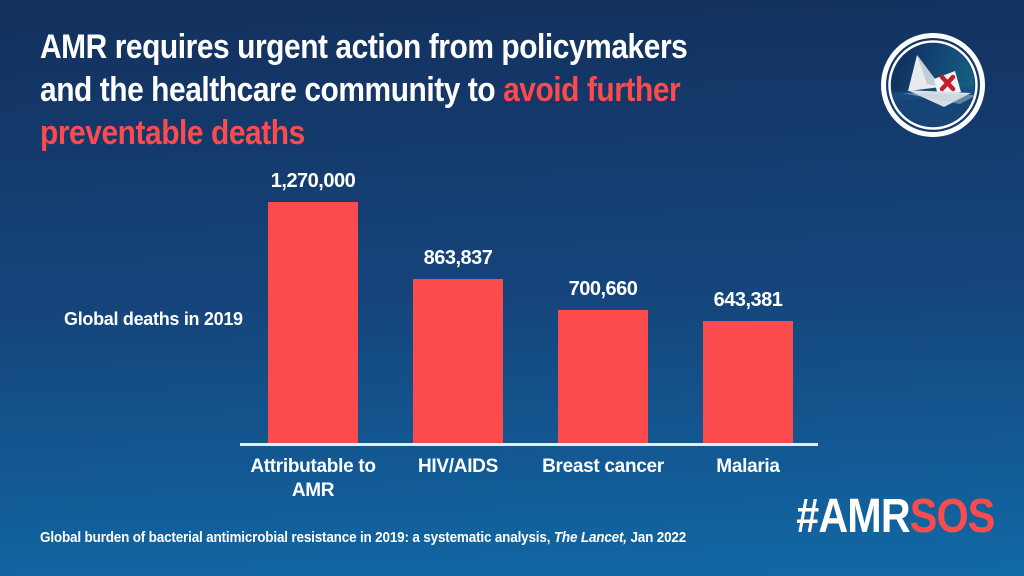  What do you see at coordinates (748, 382) in the screenshot?
I see `bar-malaria` at bounding box center [748, 382].